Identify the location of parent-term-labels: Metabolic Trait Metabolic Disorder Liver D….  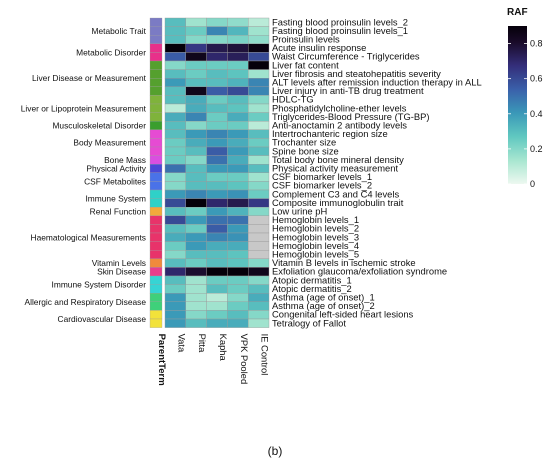
(84, 175).